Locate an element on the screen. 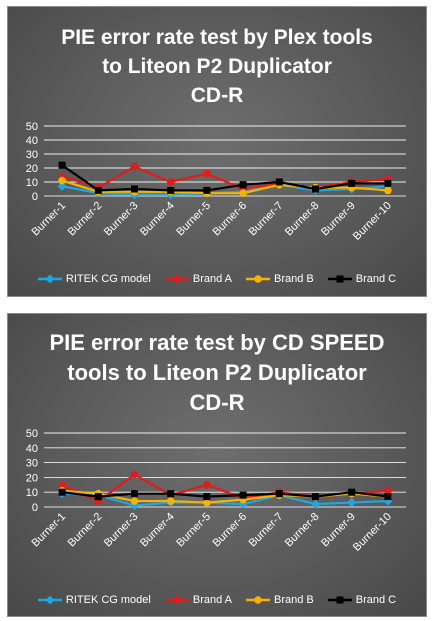 This screenshot has height=621, width=432. chart-title-line-1: PIE error rate test by Plex tools is located at coordinates (217, 37).